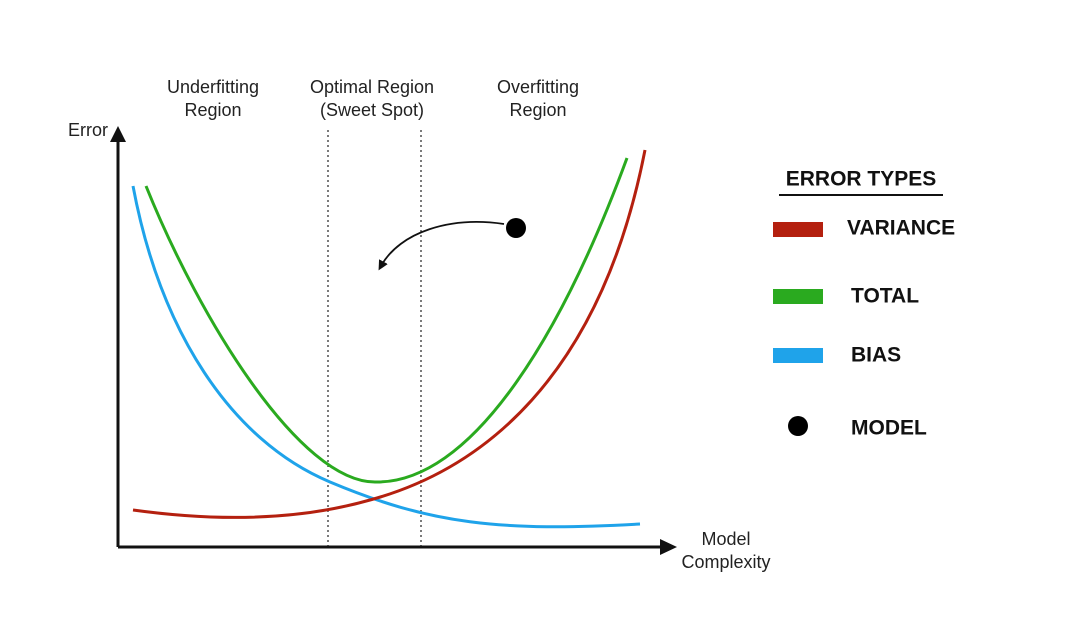 The width and height of the screenshot is (1080, 626). Describe the element at coordinates (725, 562) in the screenshot. I see `x-axis-label: Complexity` at that location.